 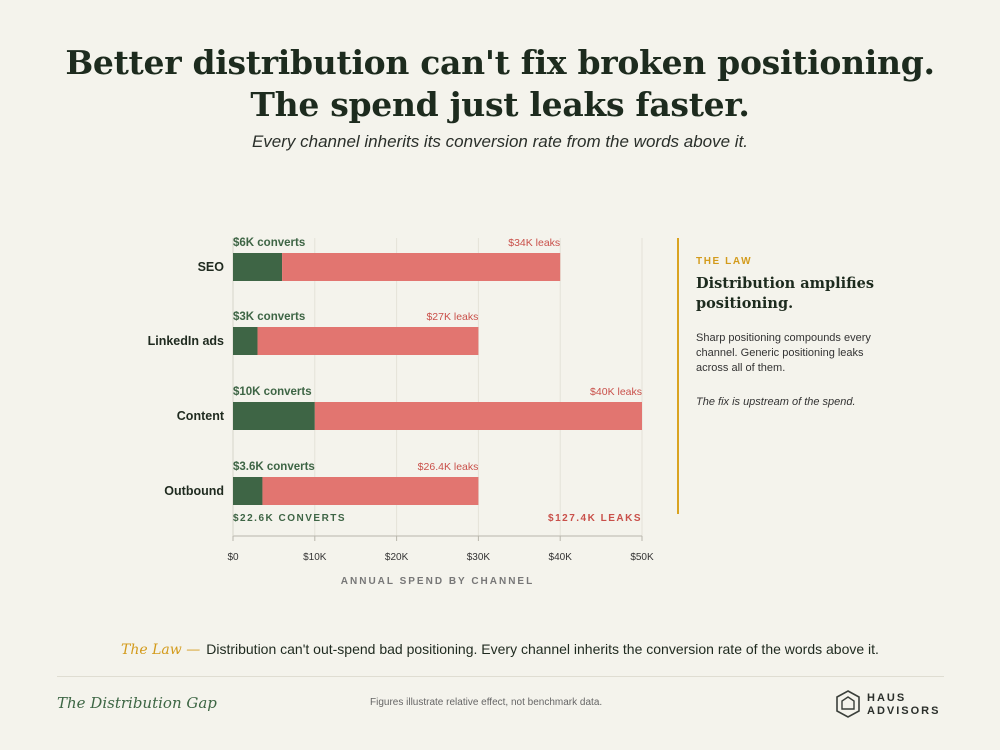 What do you see at coordinates (904, 711) in the screenshot?
I see `logo-word-2: ADVISORS` at bounding box center [904, 711].